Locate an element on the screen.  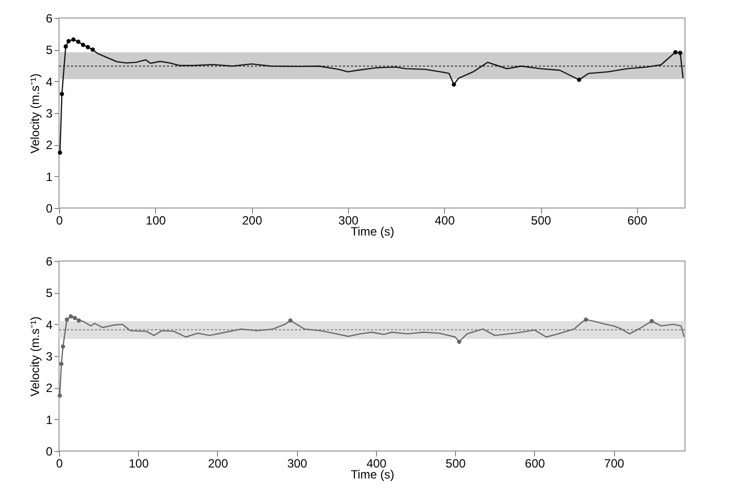
line-series is located at coordinates (372, 356).